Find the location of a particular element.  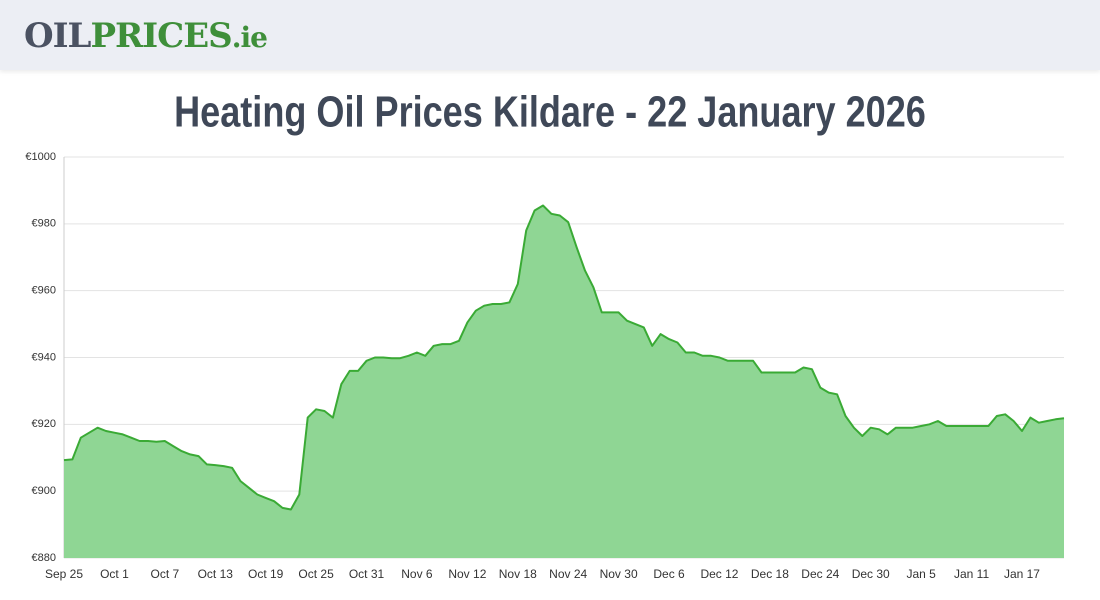

x-tick-label: Jan 11 is located at coordinates (971, 574).